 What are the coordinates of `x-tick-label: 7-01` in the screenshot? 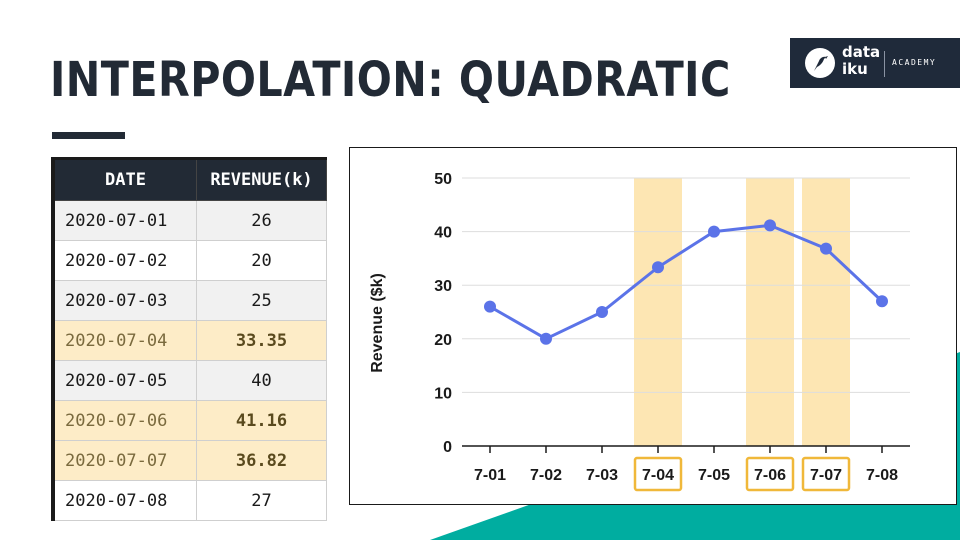 It's located at (490, 475).